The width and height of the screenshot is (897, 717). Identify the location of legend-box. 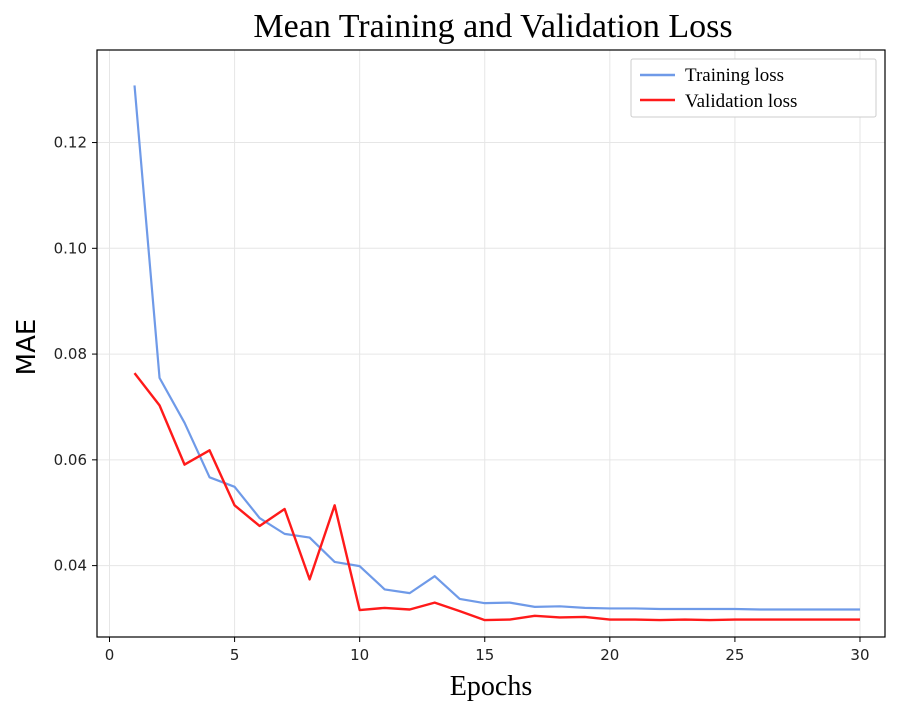
(753, 88).